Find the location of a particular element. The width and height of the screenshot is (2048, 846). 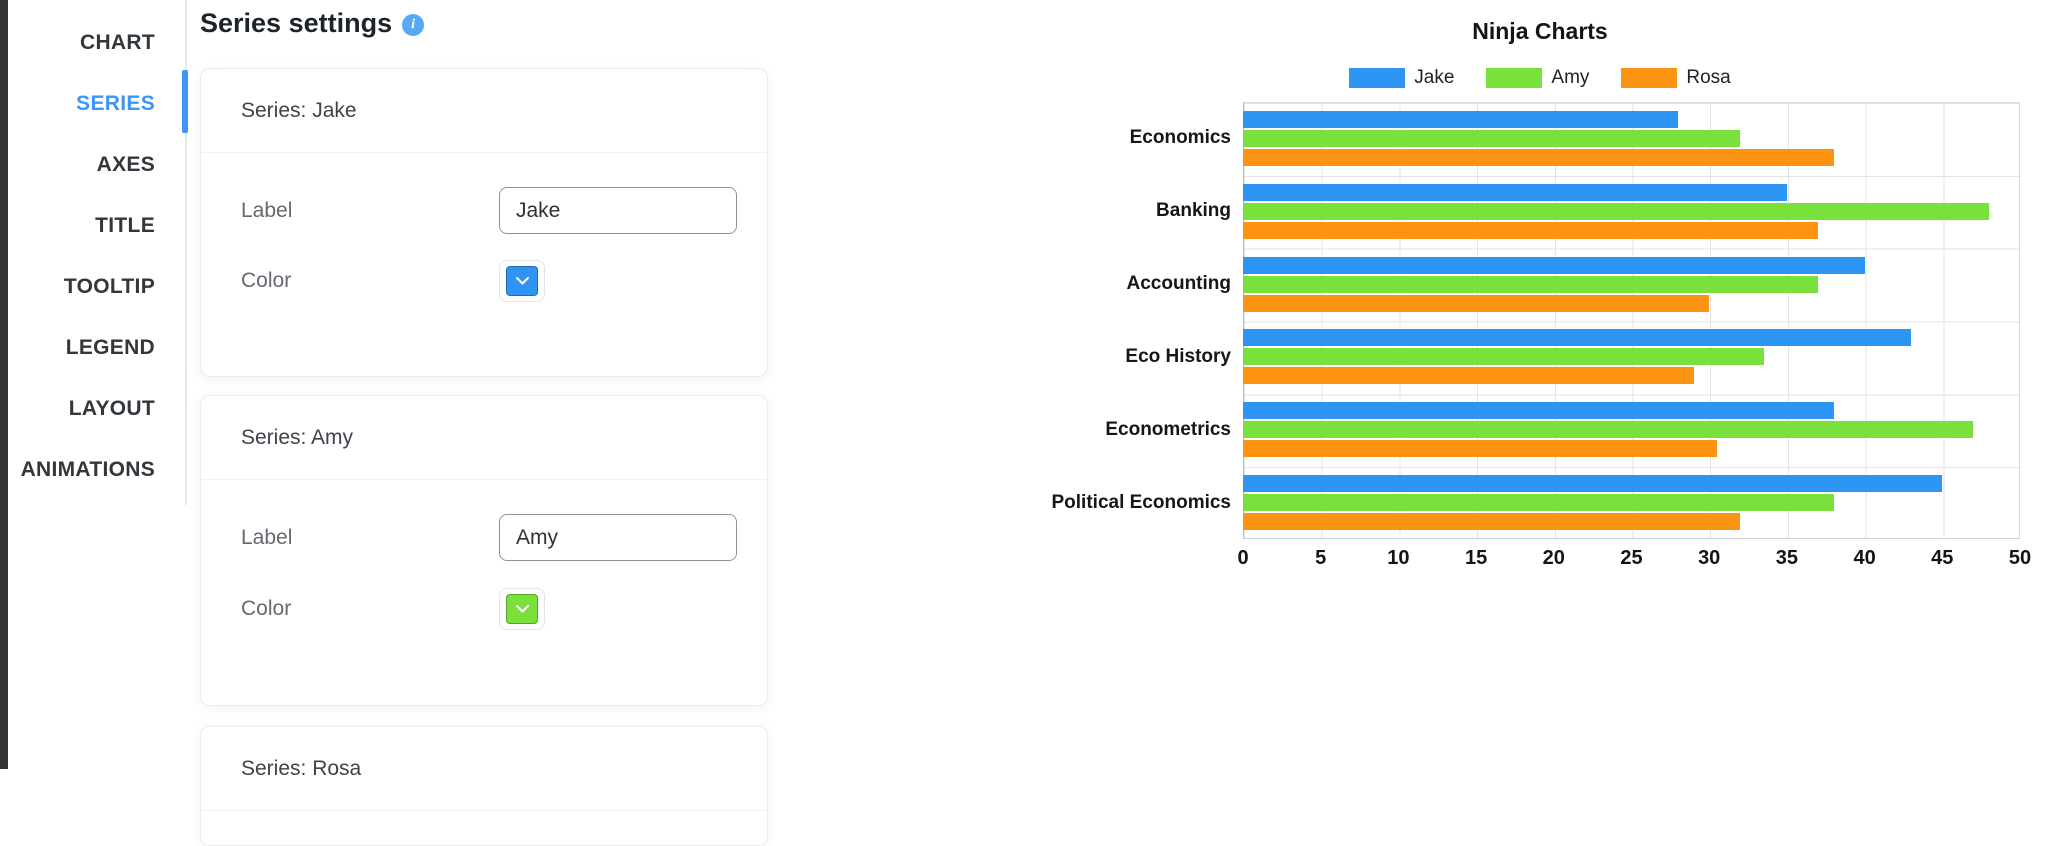

sidebar-item-series: SERIES is located at coordinates (115, 103).